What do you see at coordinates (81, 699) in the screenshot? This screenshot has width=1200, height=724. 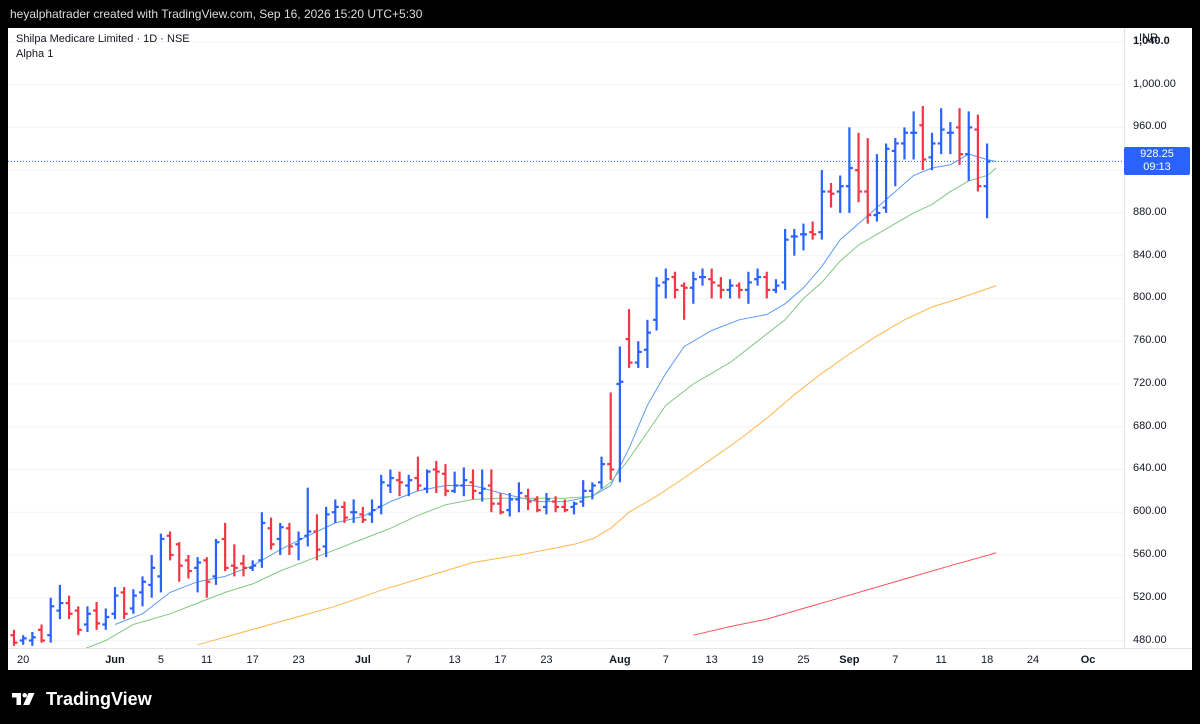 I see `footer-branding: TradingView` at bounding box center [81, 699].